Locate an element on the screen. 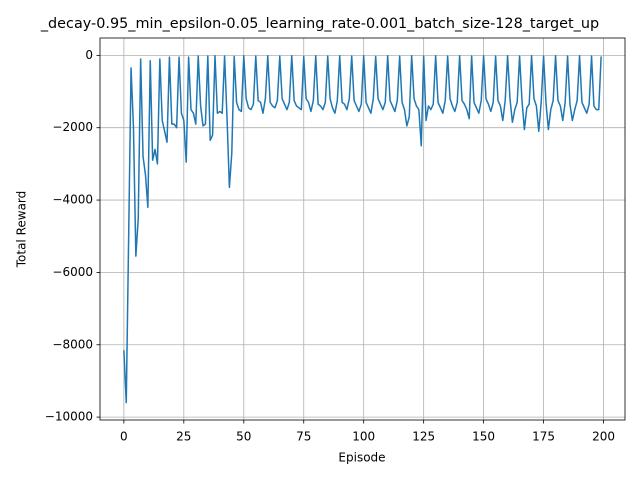 Image resolution: width=640 pixels, height=480 pixels. y-tick-label: −2000 is located at coordinates (72, 127).